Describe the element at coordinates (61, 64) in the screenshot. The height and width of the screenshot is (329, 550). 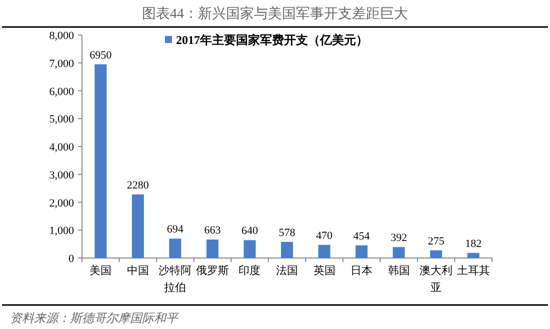
I see `y-tick-label: 7,000` at that location.